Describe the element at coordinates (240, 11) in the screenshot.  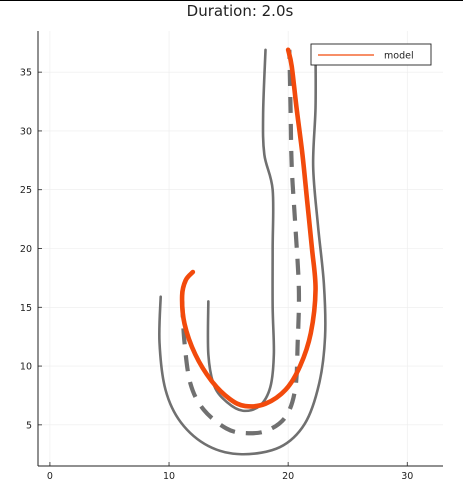
I see `chart-title: Duration: 2.0s` at that location.